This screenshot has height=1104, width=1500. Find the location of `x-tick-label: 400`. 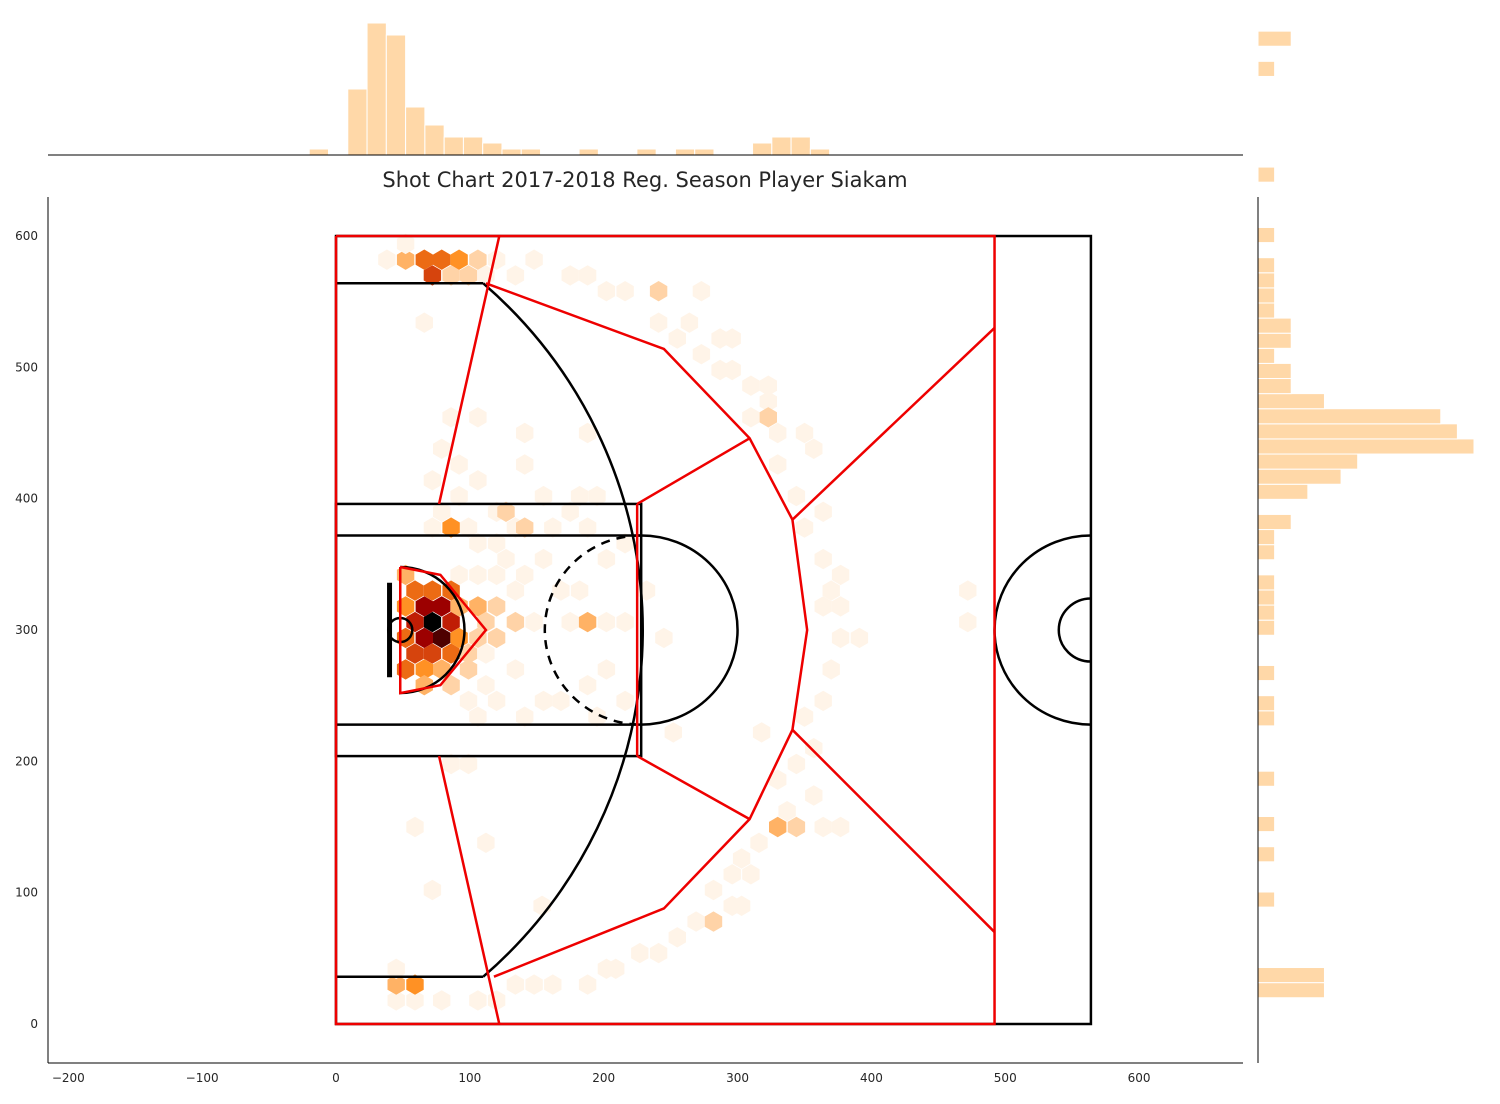

x-tick-label: 400 is located at coordinates (871, 1078).